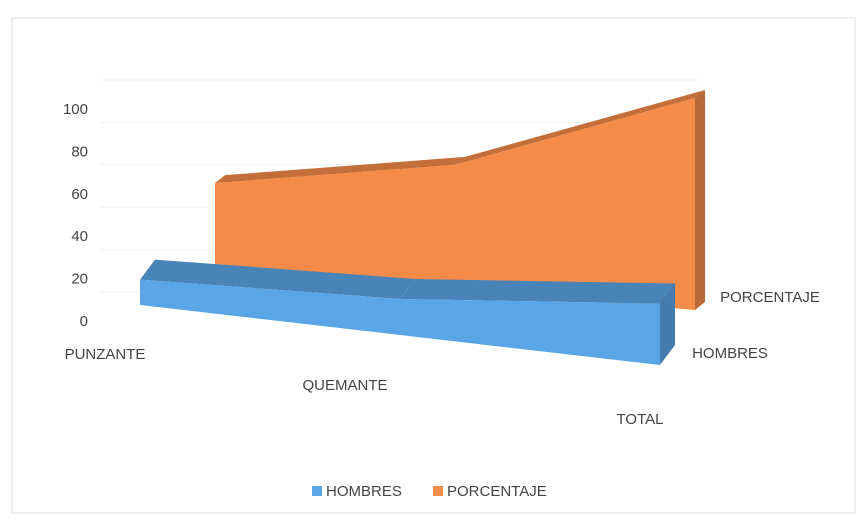 This screenshot has height=521, width=867. Describe the element at coordinates (770, 297) in the screenshot. I see `depth-tick-label: PORCENTAJE` at that location.